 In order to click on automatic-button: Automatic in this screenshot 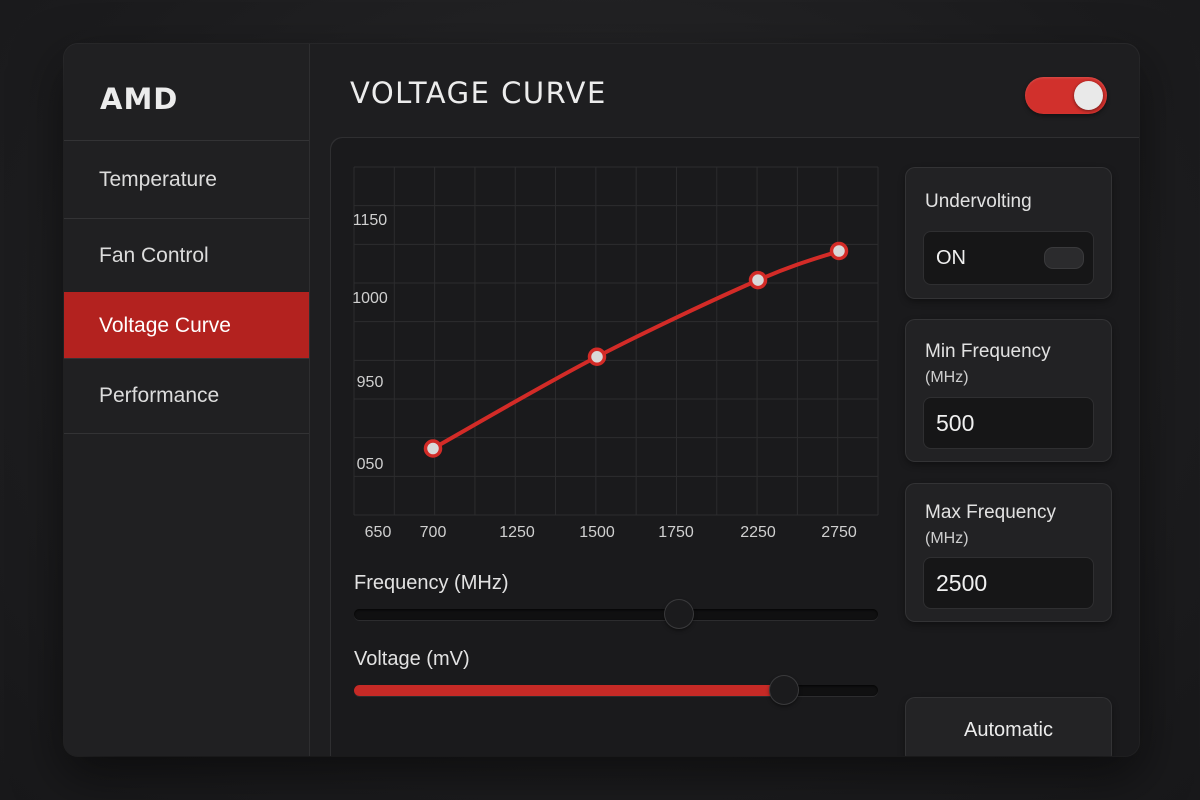, I will do `click(1008, 727)`.